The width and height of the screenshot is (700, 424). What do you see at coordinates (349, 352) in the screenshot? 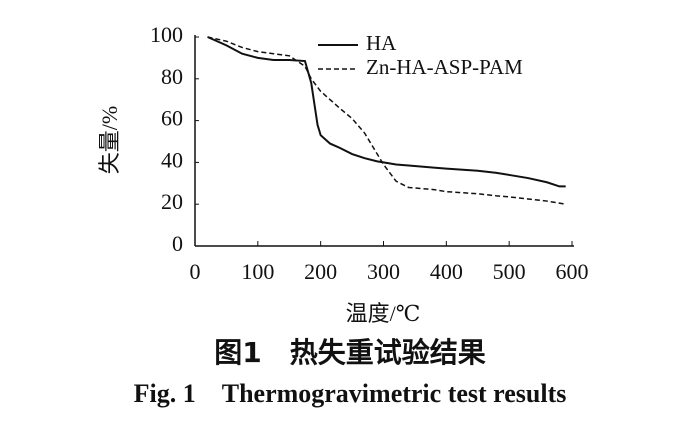
I see `caption-cn: 图1 热失重试验结果` at bounding box center [349, 352].